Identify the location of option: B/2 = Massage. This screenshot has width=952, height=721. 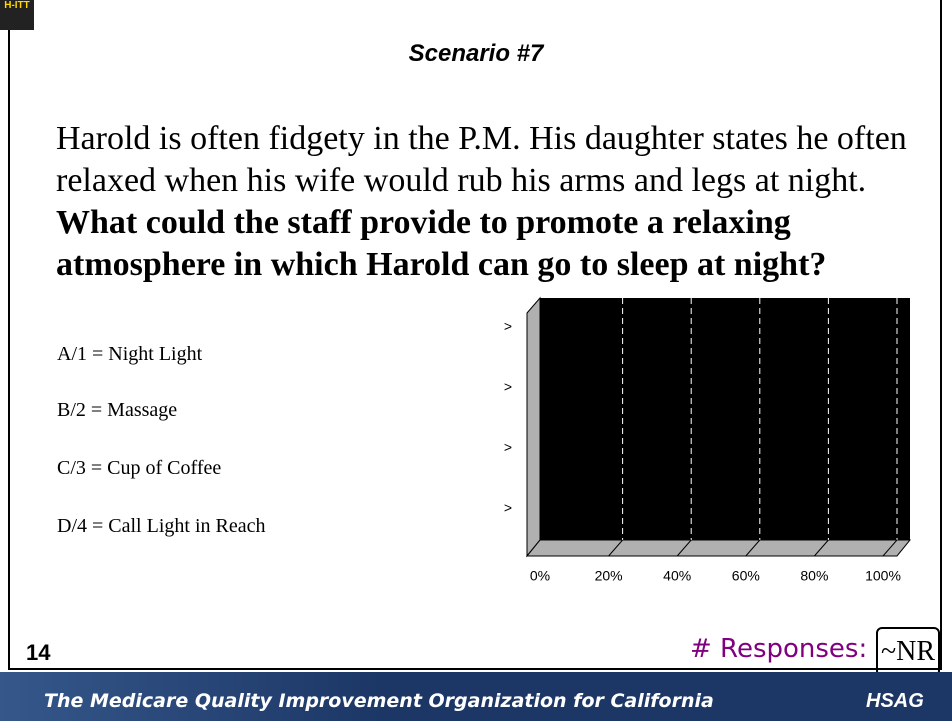
(117, 410).